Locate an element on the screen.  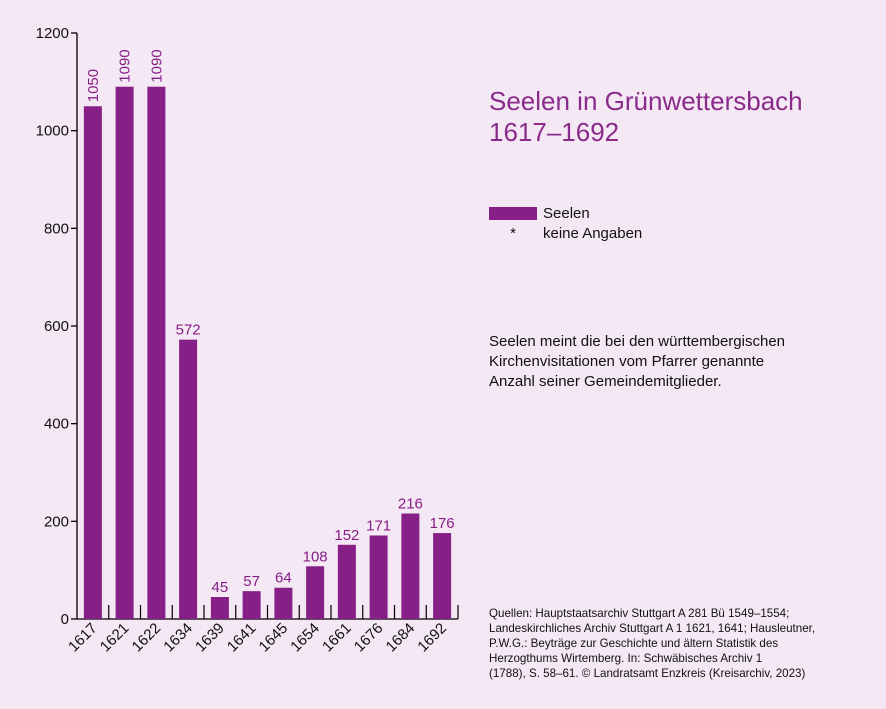
note-line: Anzahl seiner Gemeindemitglieder. is located at coordinates (605, 381).